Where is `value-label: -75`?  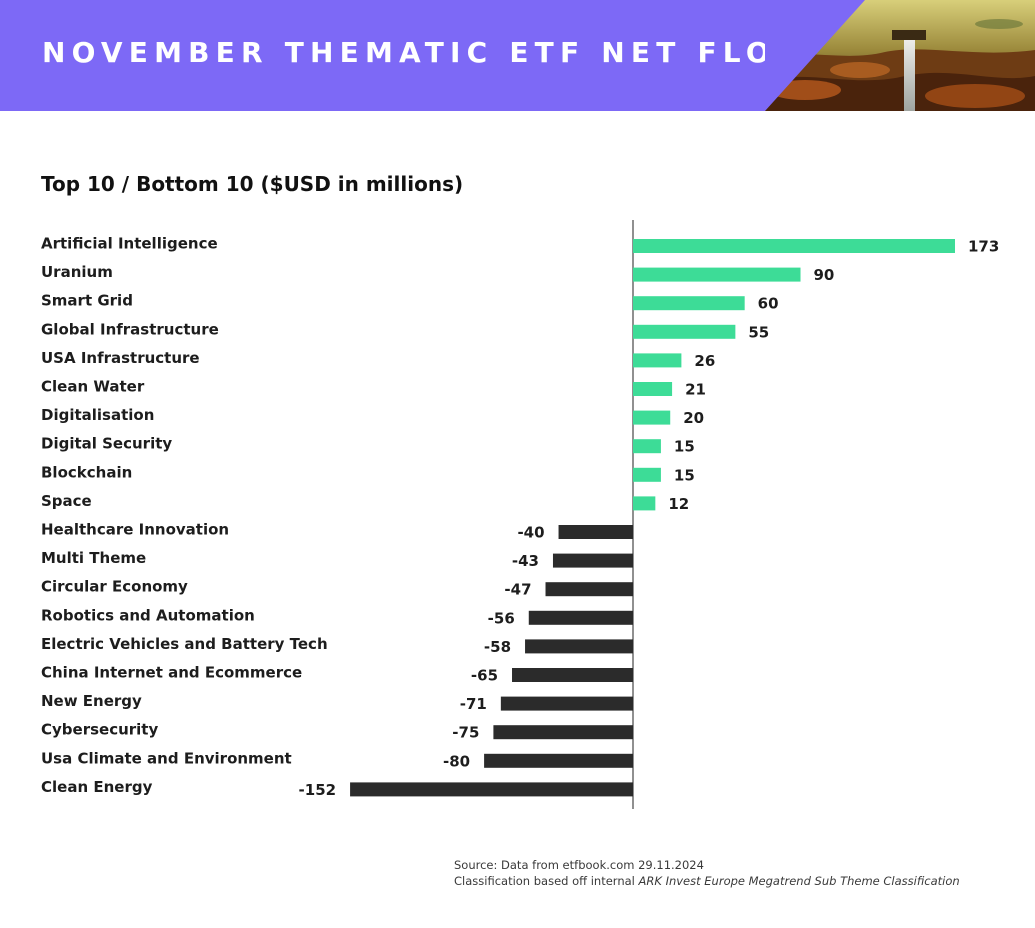
value-label: -75 is located at coordinates (465, 733).